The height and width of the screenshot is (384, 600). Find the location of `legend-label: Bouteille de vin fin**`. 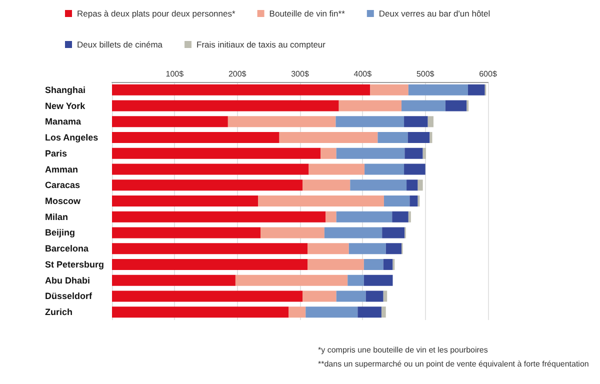

legend-label: Bouteille de vin fin** is located at coordinates (307, 13).